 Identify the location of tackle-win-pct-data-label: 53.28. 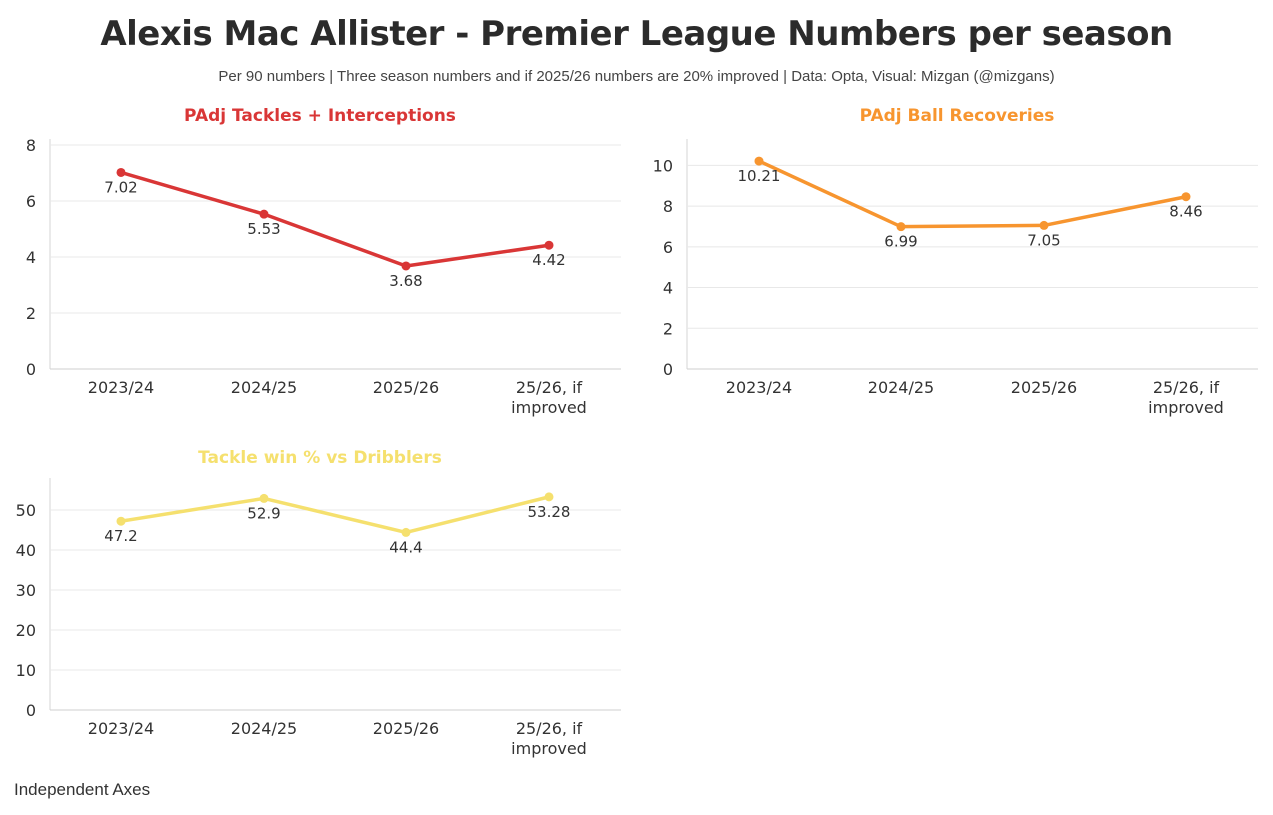
(549, 512).